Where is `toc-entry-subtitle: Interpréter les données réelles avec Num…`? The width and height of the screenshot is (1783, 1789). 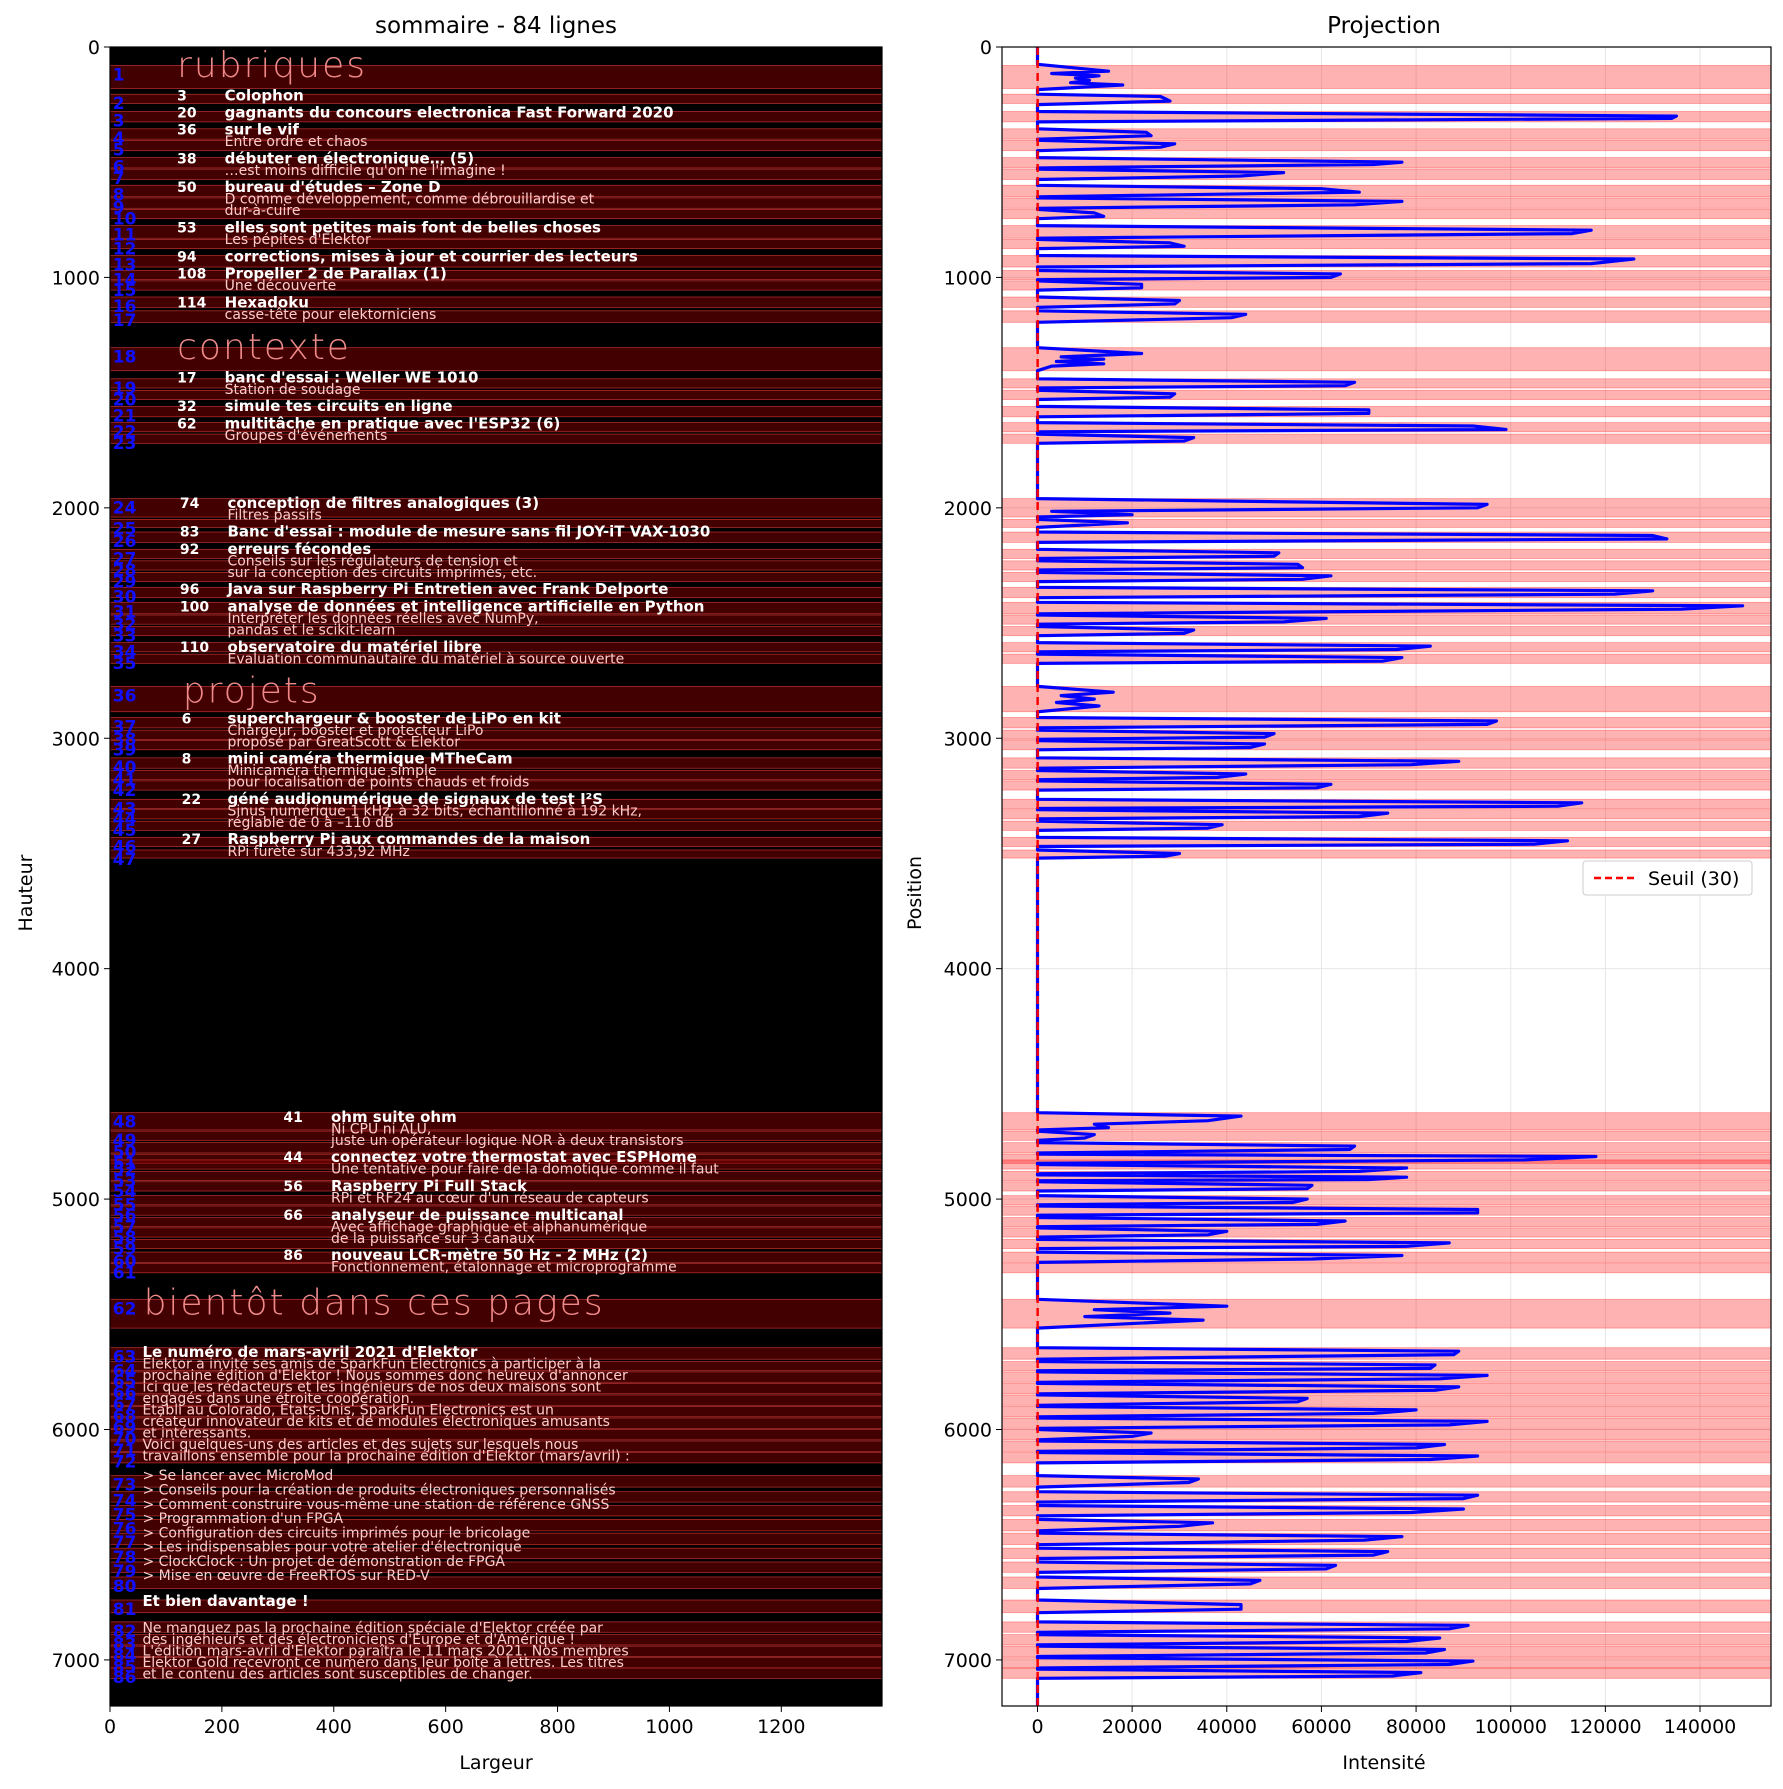 toc-entry-subtitle: Interpréter les données réelles avec Num… is located at coordinates (382, 619).